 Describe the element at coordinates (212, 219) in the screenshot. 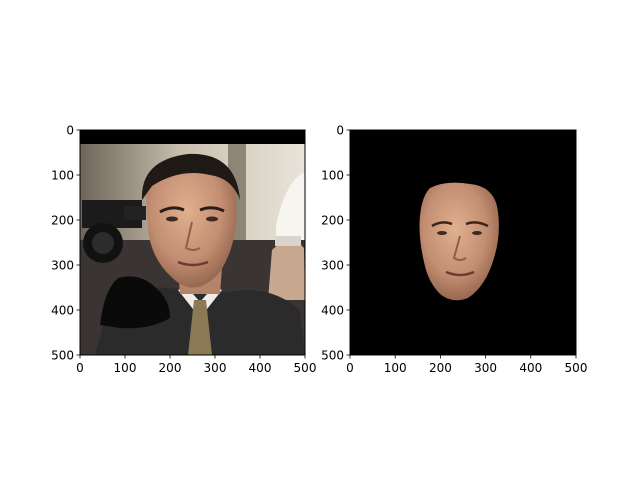

I see `right-eye` at that location.